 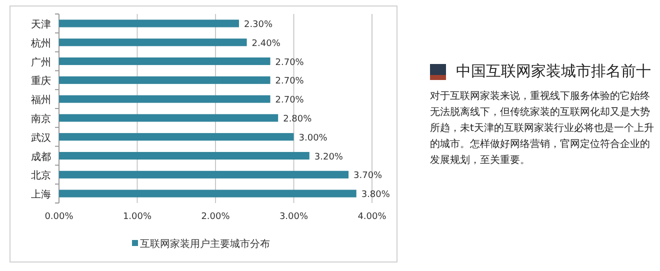 I want to click on x-tick-label: 0.00%, so click(x=59, y=217).